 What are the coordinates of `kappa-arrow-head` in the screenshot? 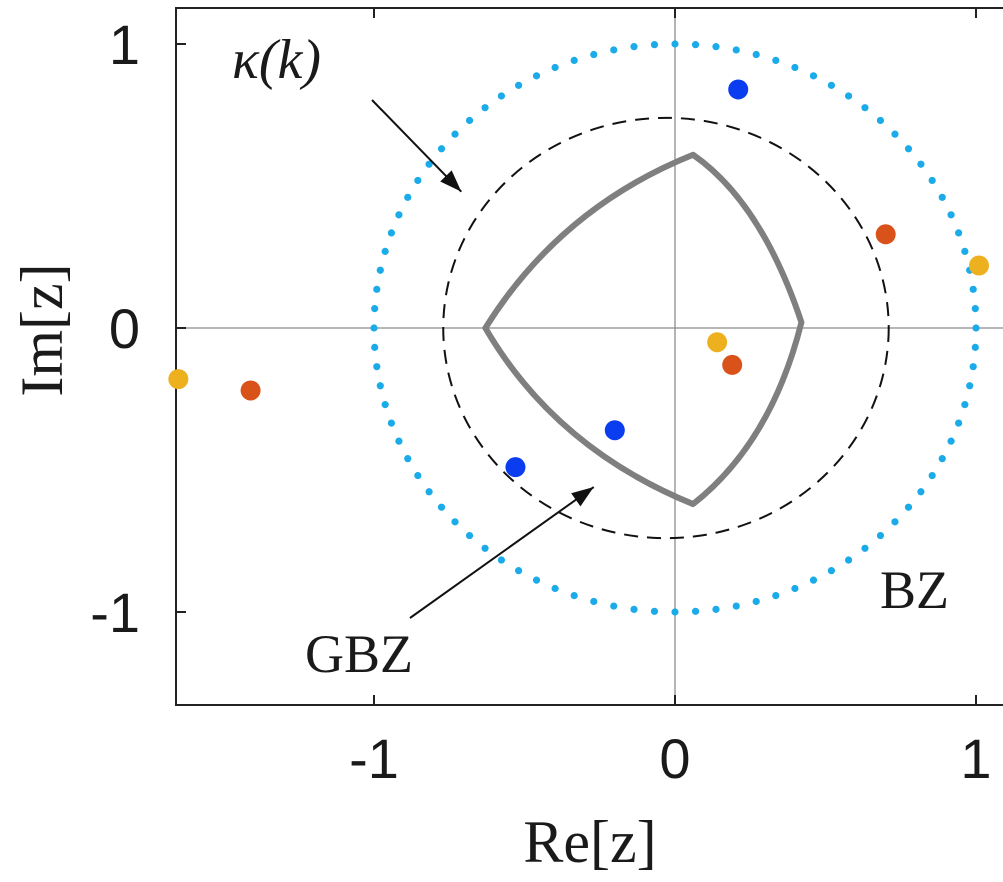 It's located at (451, 181).